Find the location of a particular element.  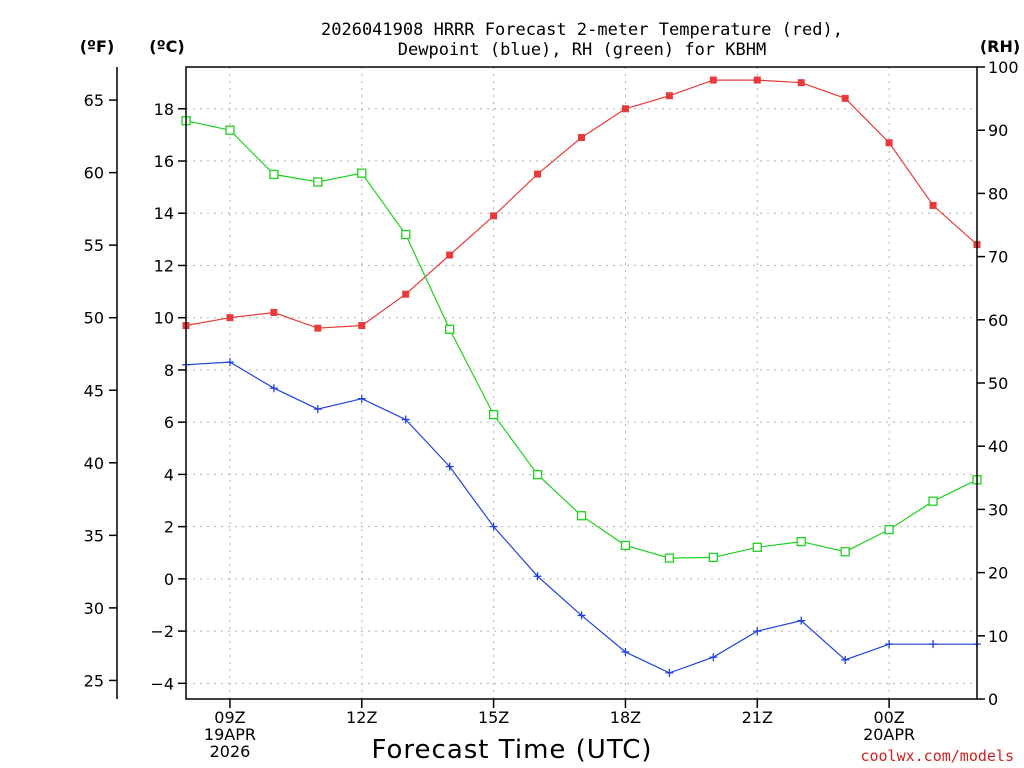

fahrenheit-tick-label: 65 is located at coordinates (94, 100).